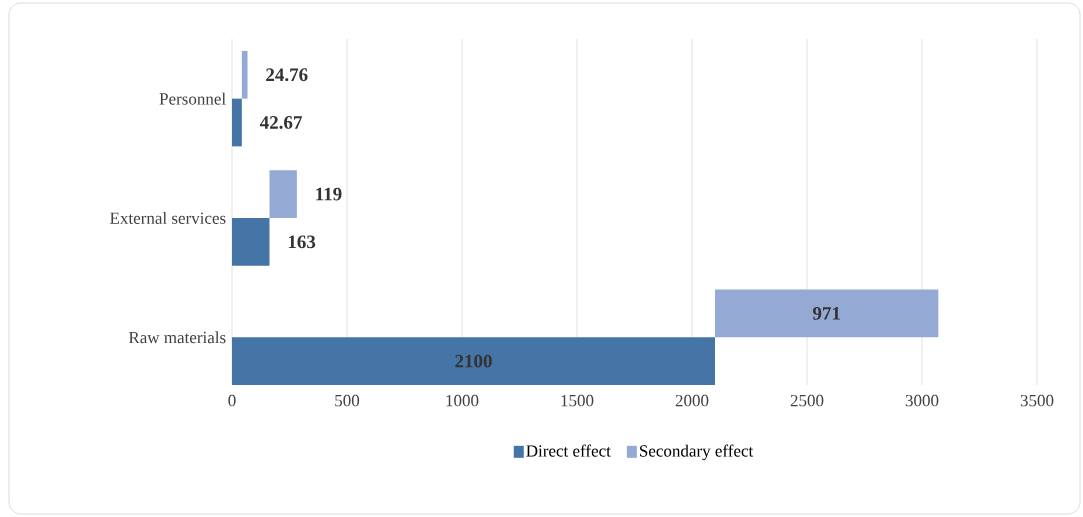  I want to click on x-tick-label: 1000, so click(462, 400).